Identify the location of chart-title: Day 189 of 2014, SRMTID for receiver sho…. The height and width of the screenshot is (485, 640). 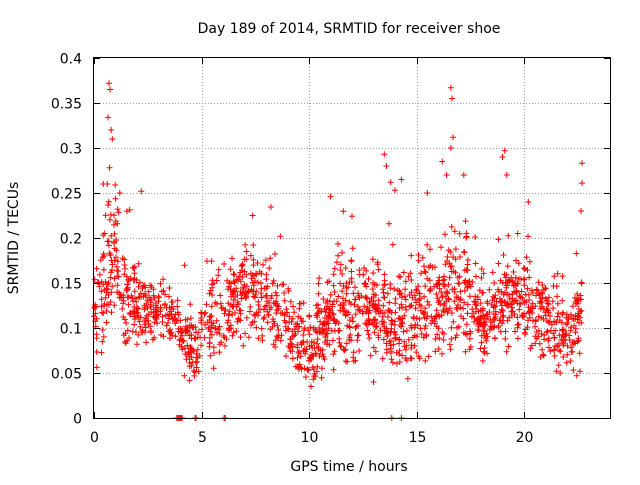
(349, 29).